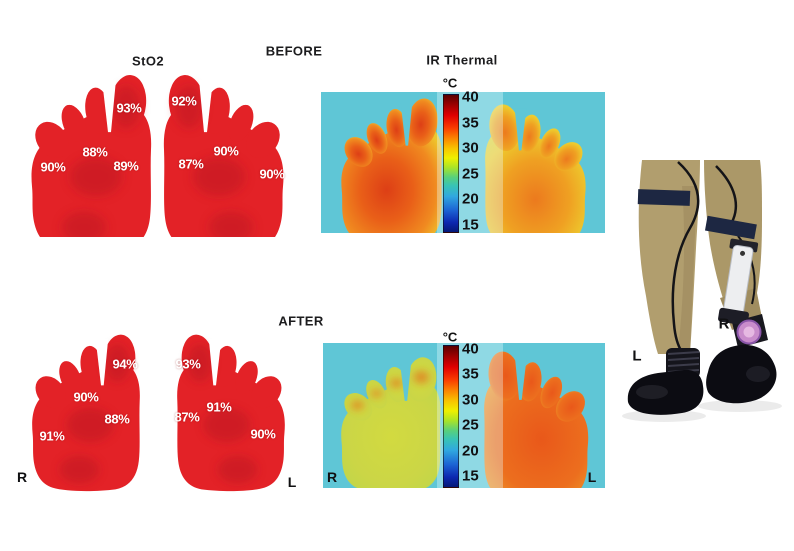 The height and width of the screenshot is (551, 794). I want to click on knee-strap, so click(730, 227).